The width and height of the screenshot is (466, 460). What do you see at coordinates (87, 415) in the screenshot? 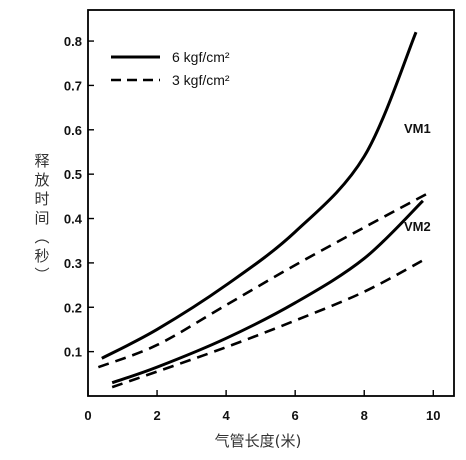
I see `x-tick-label: 0` at bounding box center [87, 415].